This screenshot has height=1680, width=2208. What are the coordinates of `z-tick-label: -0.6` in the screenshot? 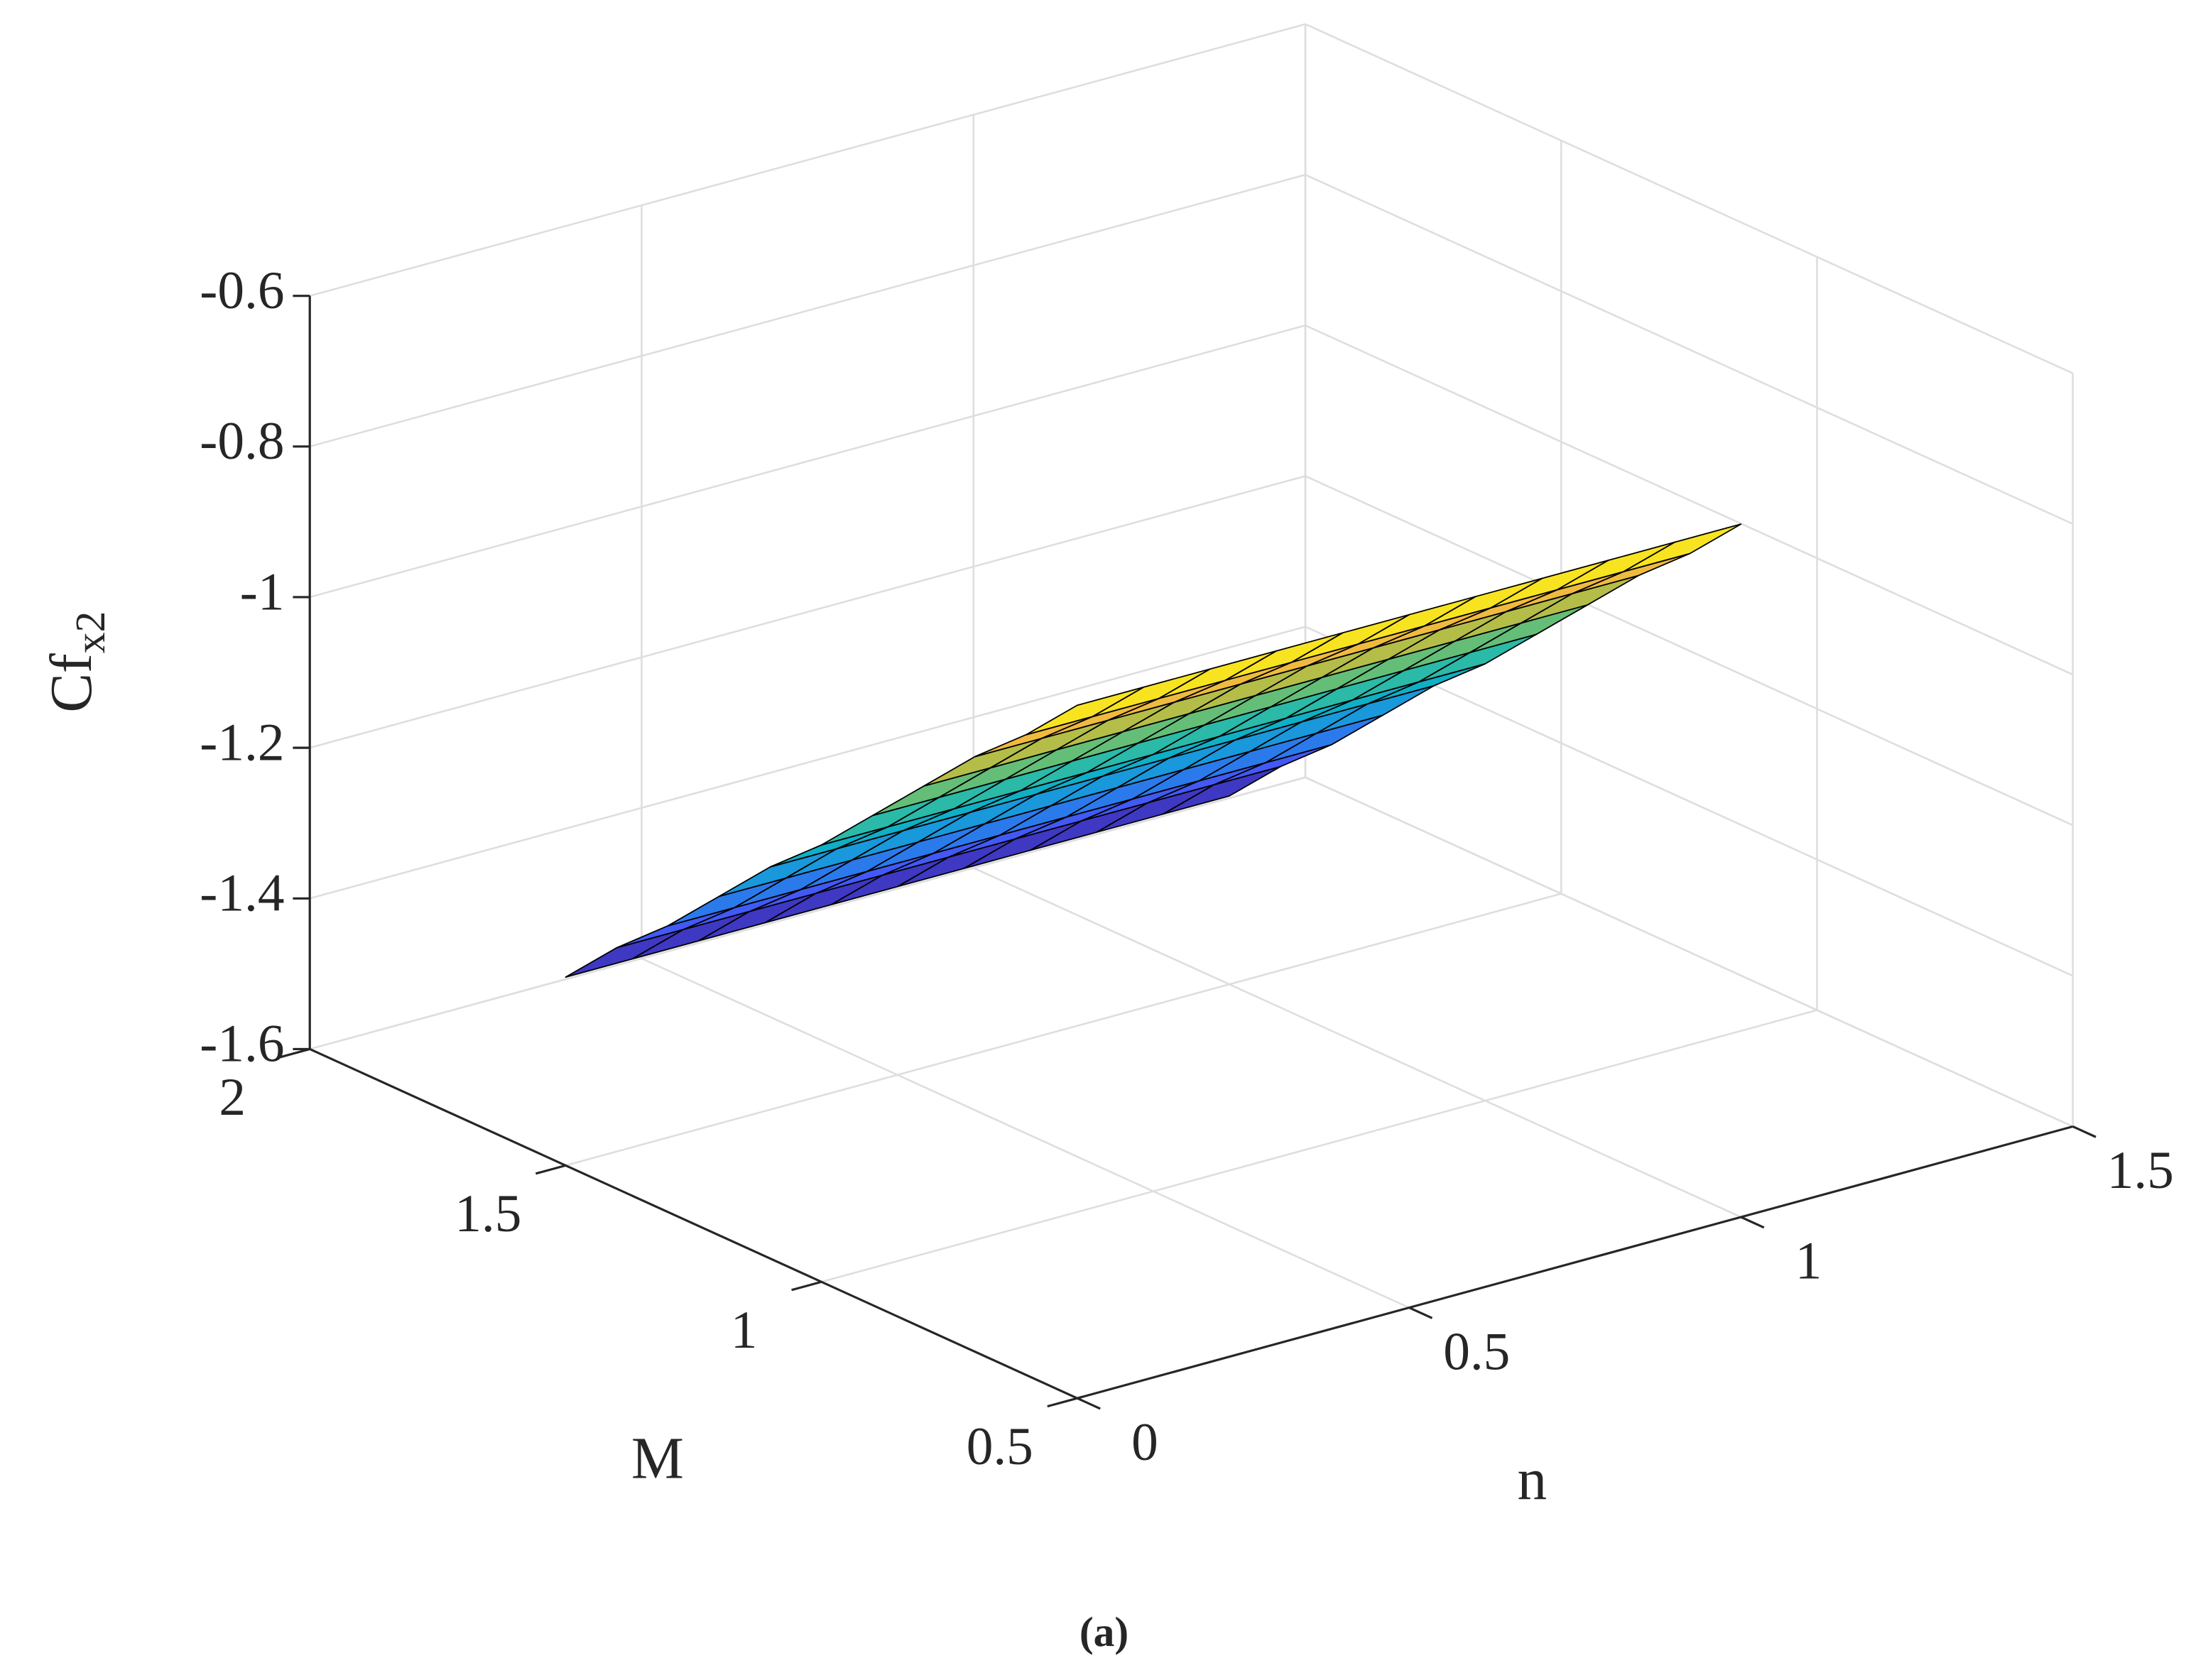 It's located at (242, 290).